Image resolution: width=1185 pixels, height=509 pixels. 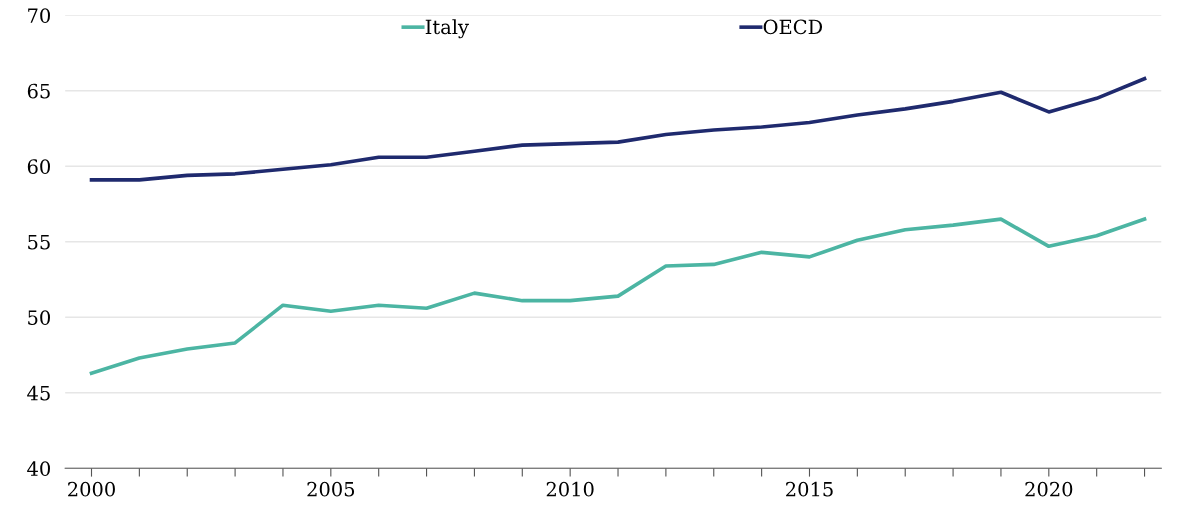 I want to click on y-tick-label: 70, so click(x=39, y=15).